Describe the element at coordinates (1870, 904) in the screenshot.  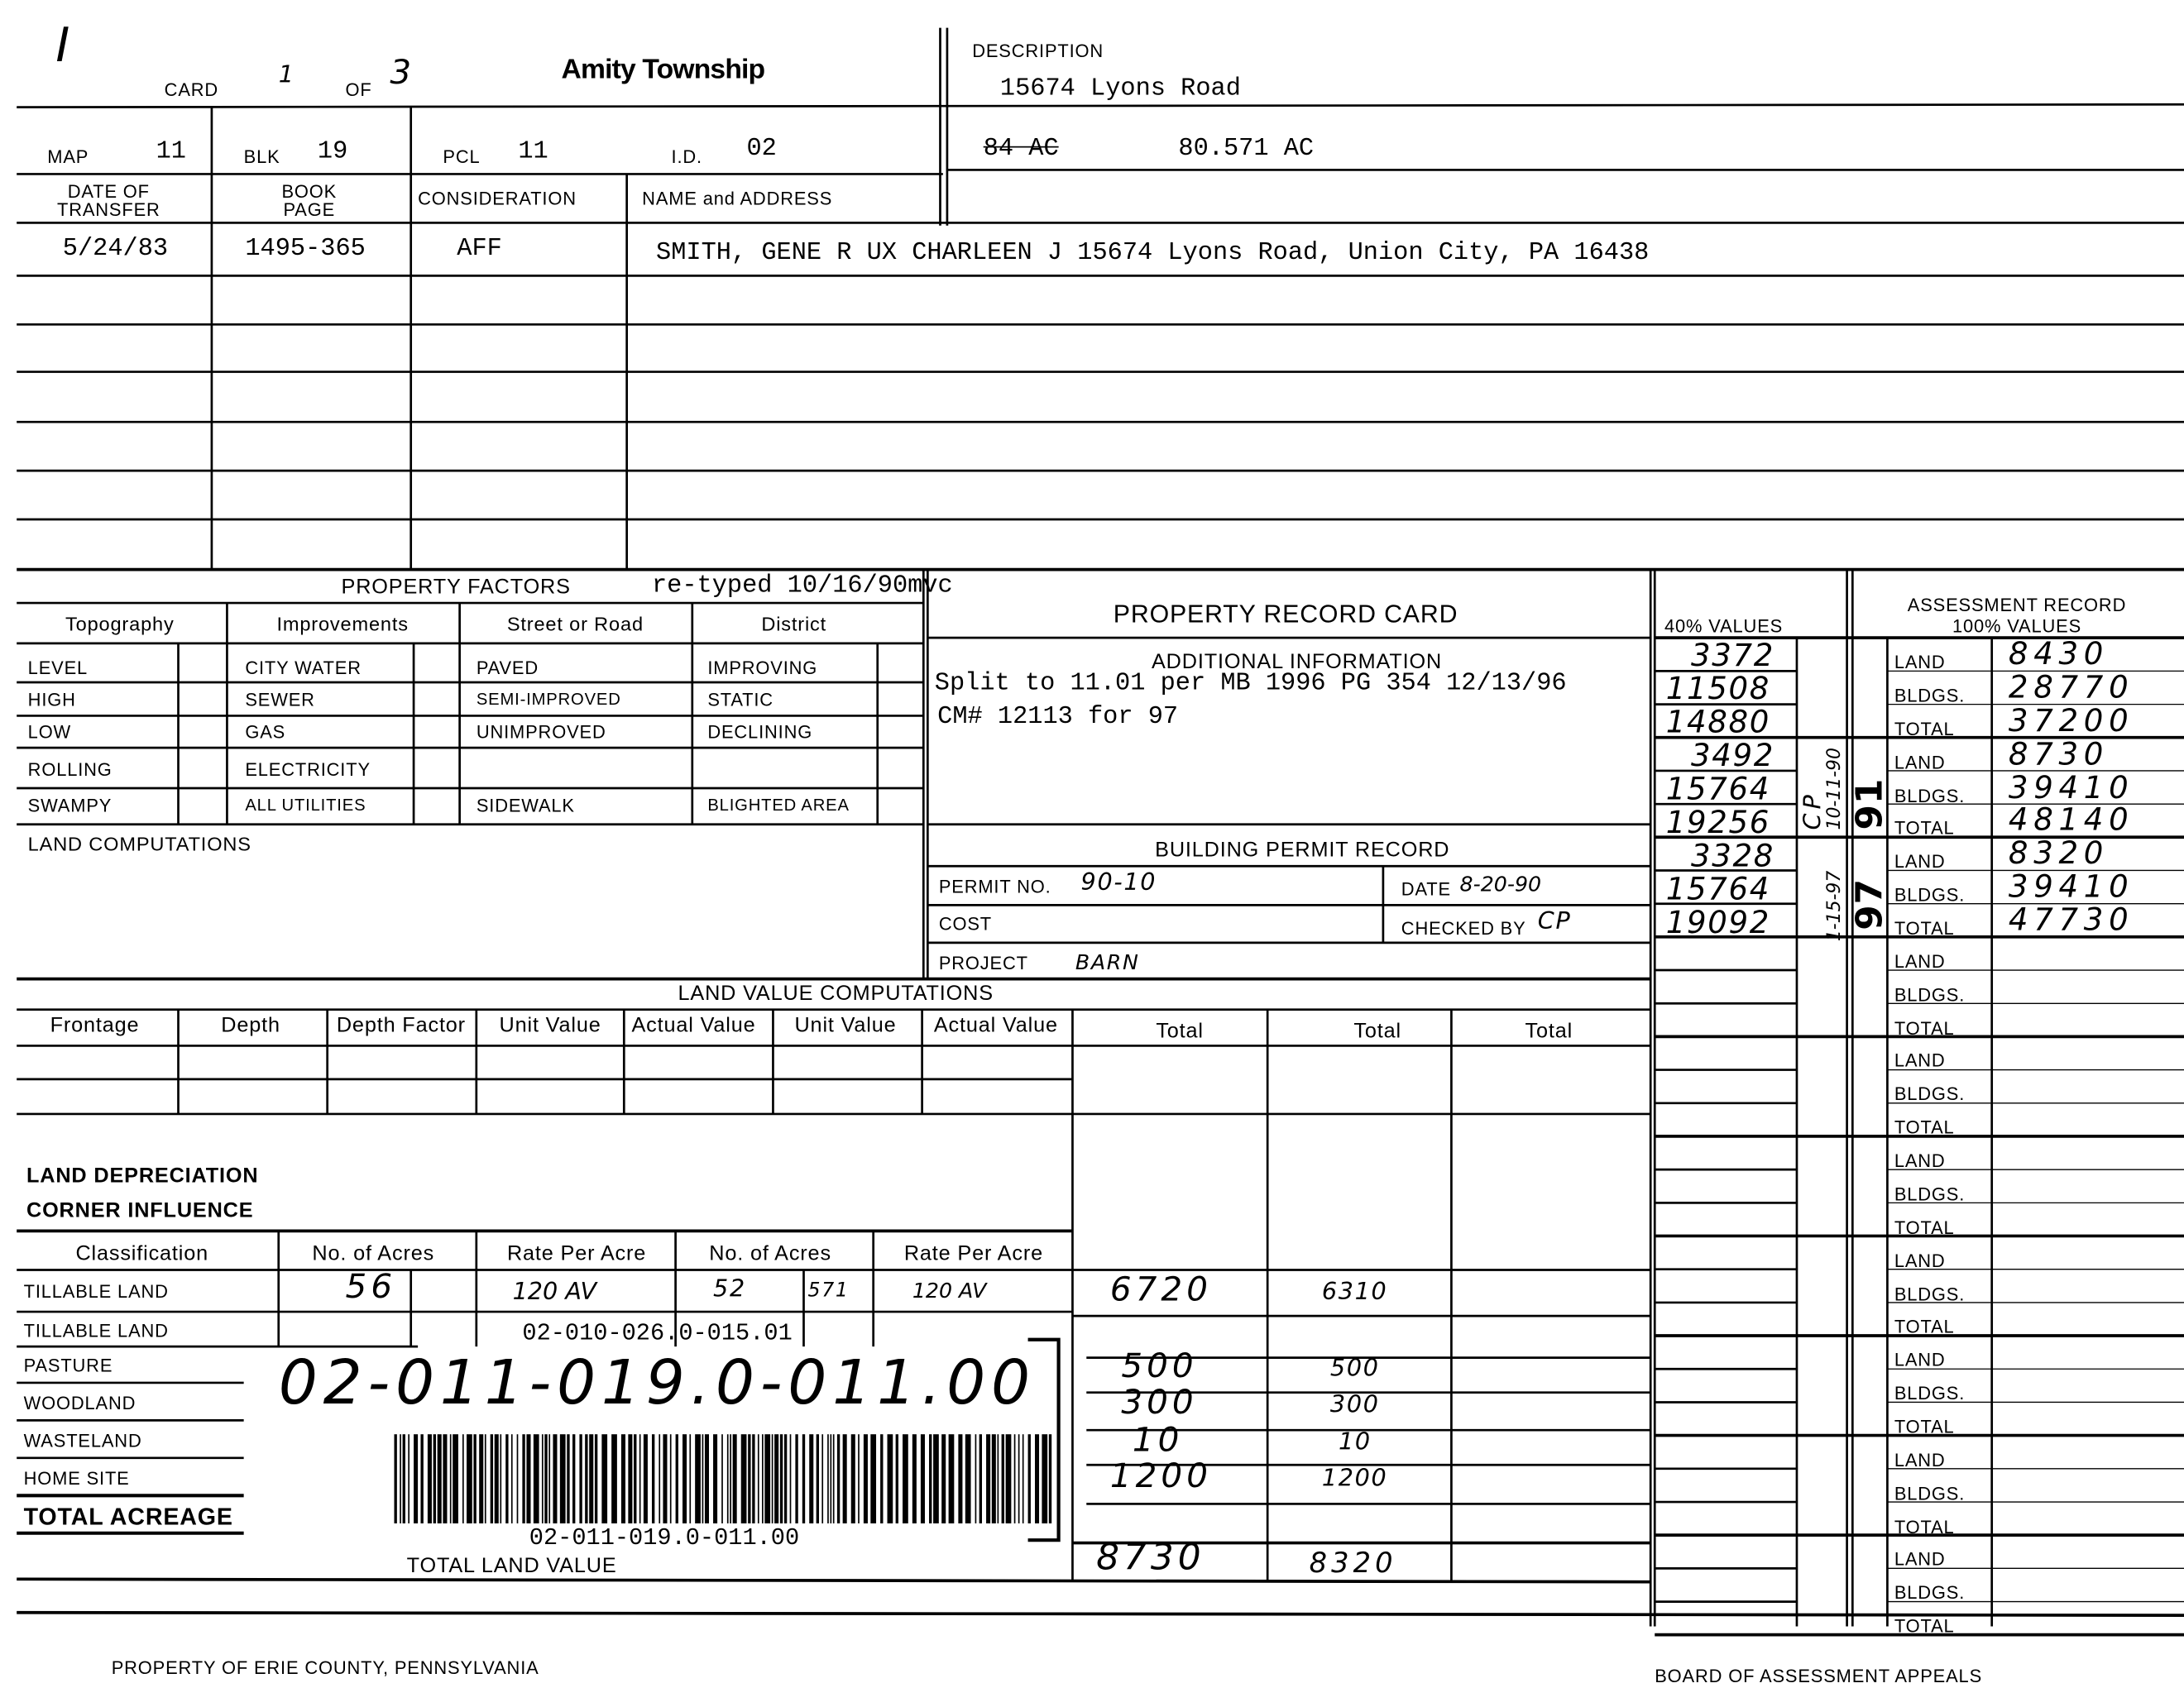
I see `year-97: 97` at that location.